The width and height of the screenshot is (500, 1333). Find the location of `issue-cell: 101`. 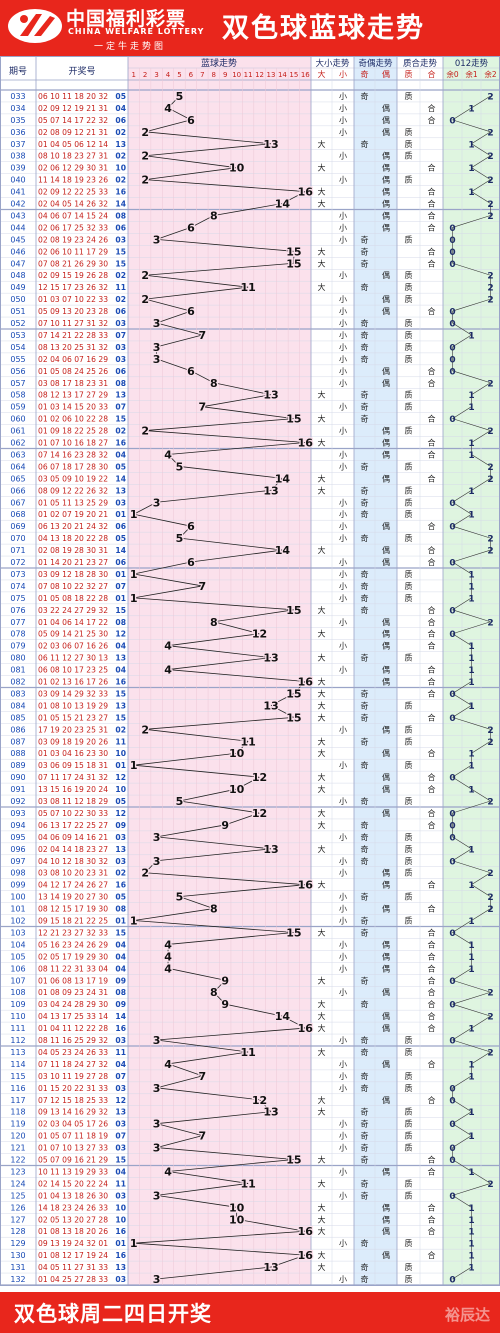

issue-cell: 101 is located at coordinates (17, 909).